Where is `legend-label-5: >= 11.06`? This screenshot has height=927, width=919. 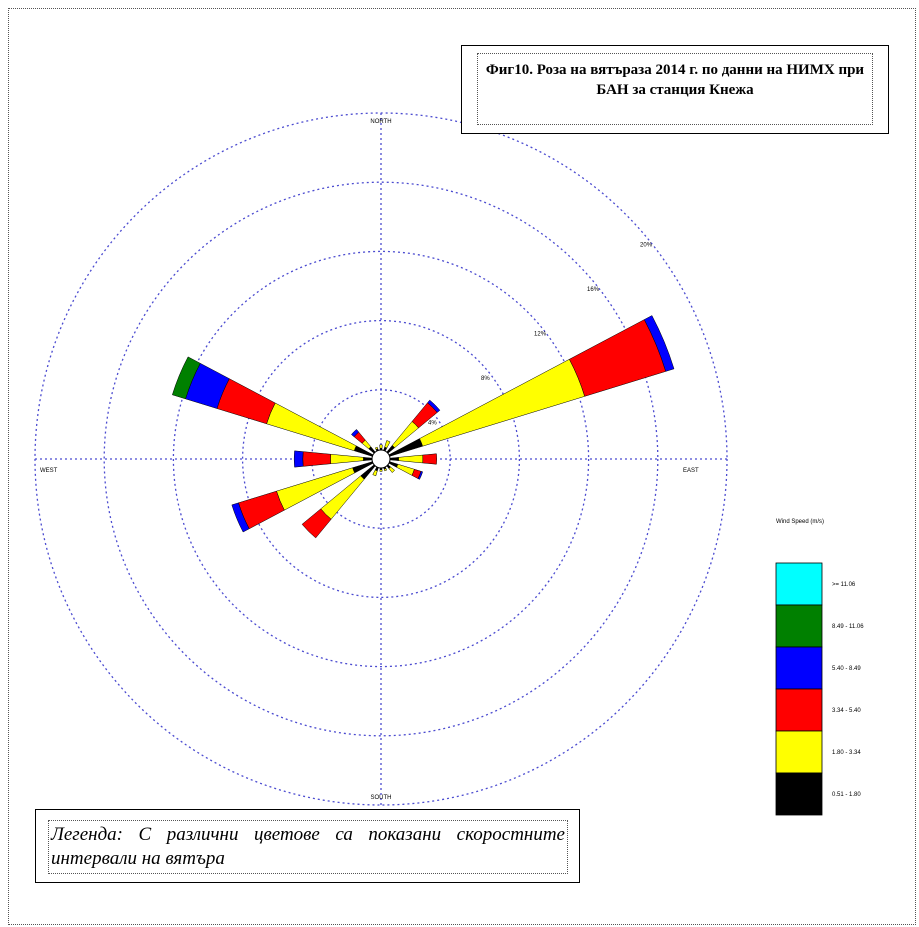
legend-label-5: >= 11.06 is located at coordinates (844, 585).